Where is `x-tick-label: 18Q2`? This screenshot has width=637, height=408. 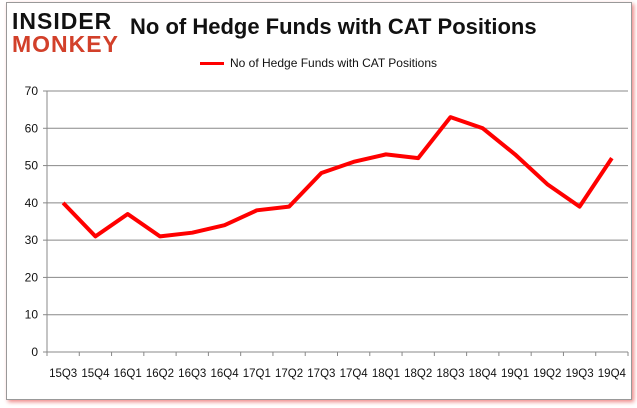 x-tick-label: 18Q2 is located at coordinates (418, 374).